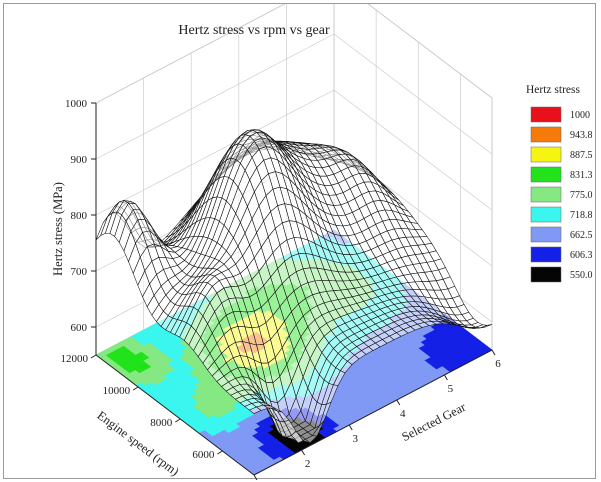  What do you see at coordinates (75, 359) in the screenshot?
I see `rpm-tick-label: 12000` at bounding box center [75, 359].